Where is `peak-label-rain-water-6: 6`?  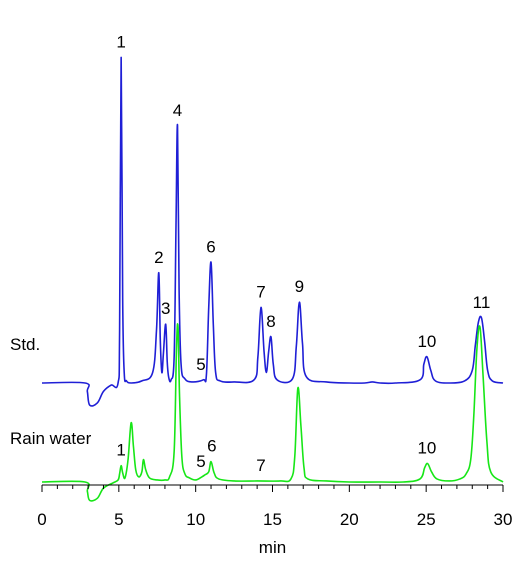
peak-label-rain-water-6: 6 is located at coordinates (211, 446).